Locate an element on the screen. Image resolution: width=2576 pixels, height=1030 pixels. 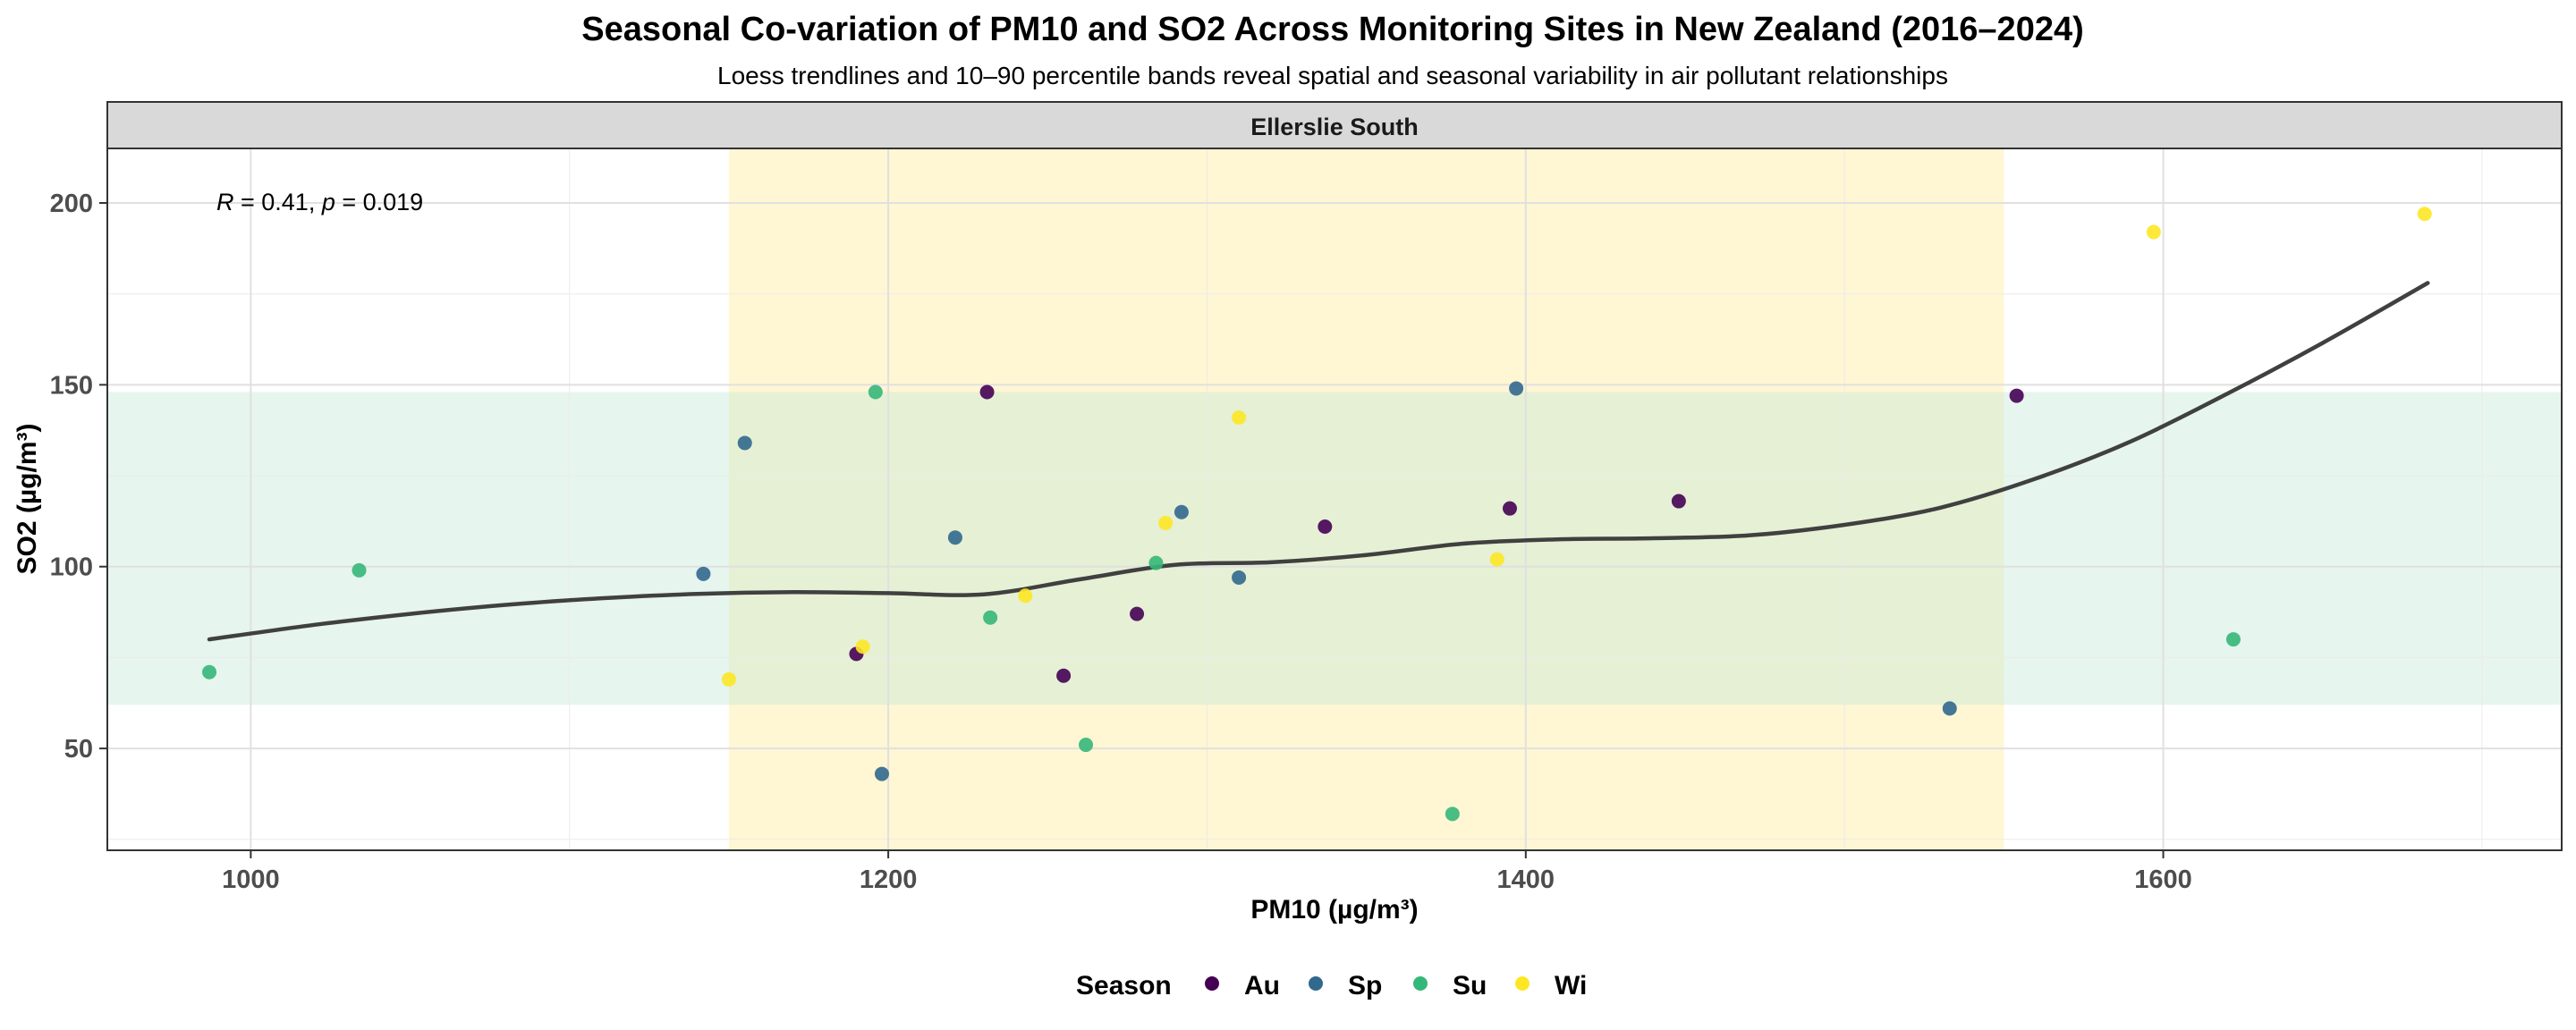
x-tick-label: 1600 is located at coordinates (2163, 879).